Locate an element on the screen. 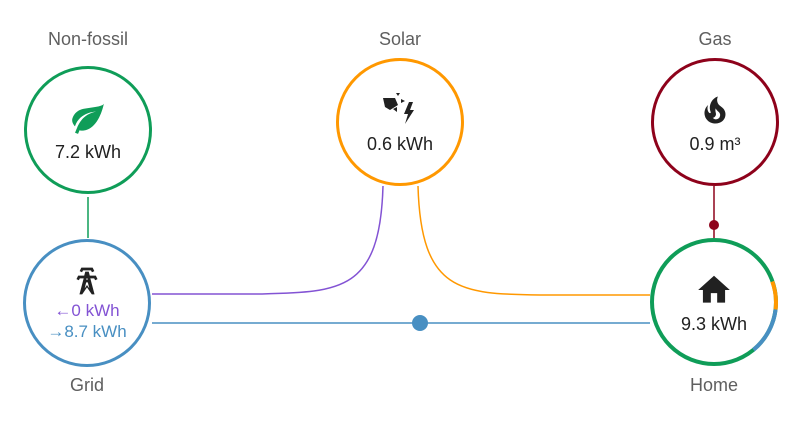 This screenshot has height=423, width=800. home-consumption-ring is located at coordinates (714, 302).